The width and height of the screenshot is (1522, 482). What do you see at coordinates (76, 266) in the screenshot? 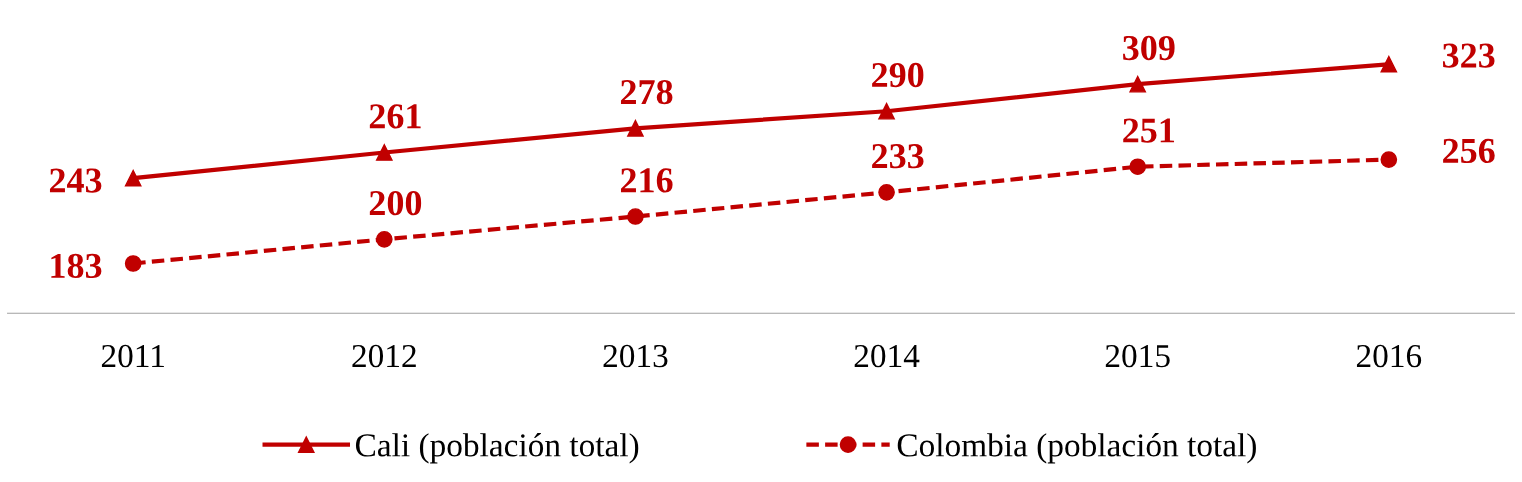
I see `data-label: 183` at bounding box center [76, 266].